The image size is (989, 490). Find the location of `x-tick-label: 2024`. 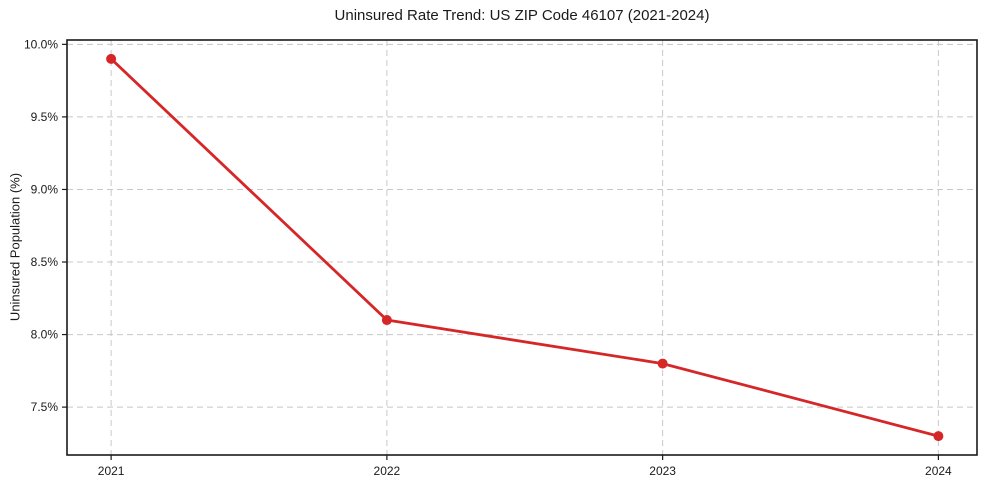

x-tick-label: 2024 is located at coordinates (938, 471).